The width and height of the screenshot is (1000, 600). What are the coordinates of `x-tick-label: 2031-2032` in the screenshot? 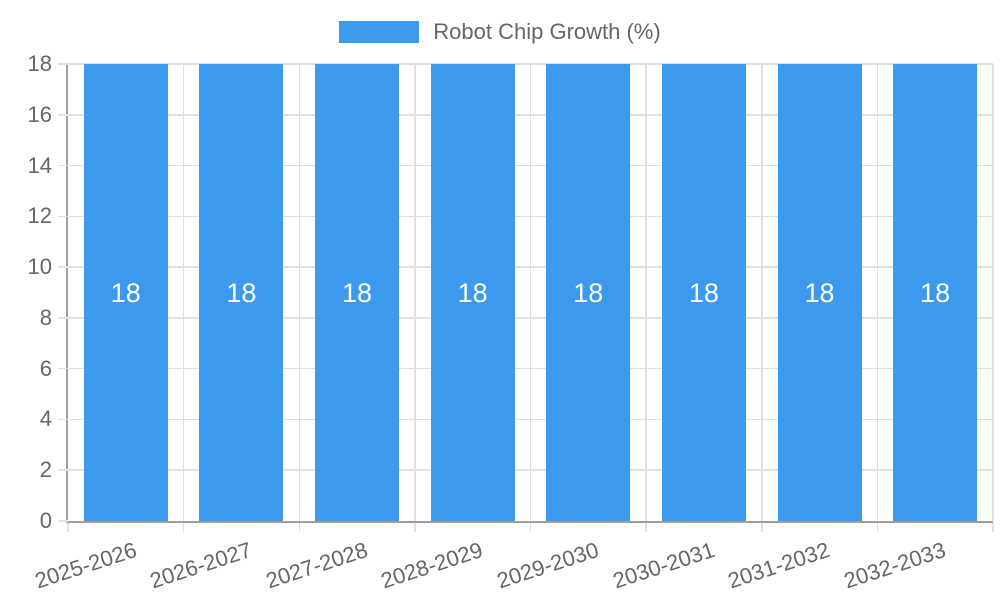 It's located at (779, 565).